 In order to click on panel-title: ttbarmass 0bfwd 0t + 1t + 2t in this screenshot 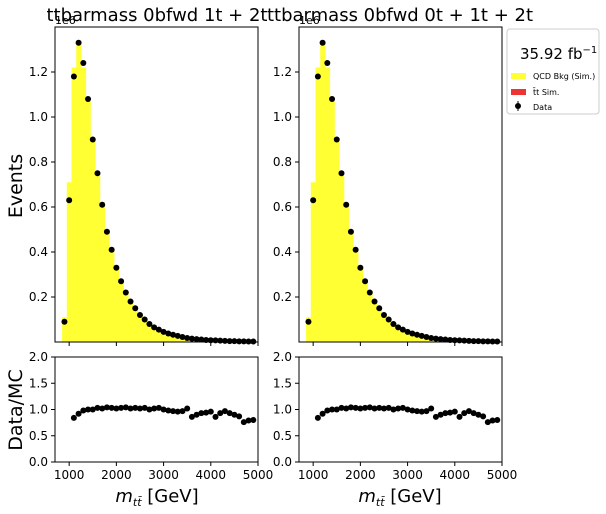, I will do `click(400, 15)`.